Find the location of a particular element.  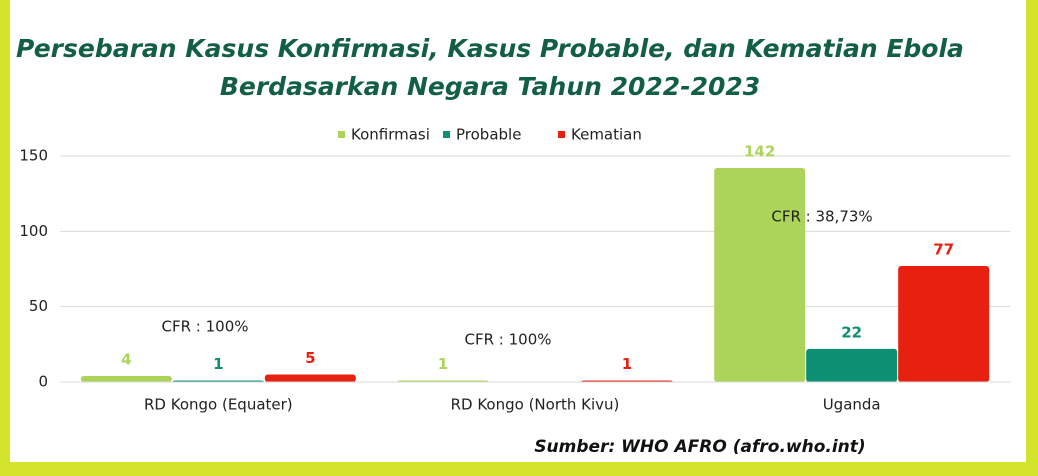

chart-title: Berdasarkan Negara Tahun 2022-2023 is located at coordinates (490, 86).